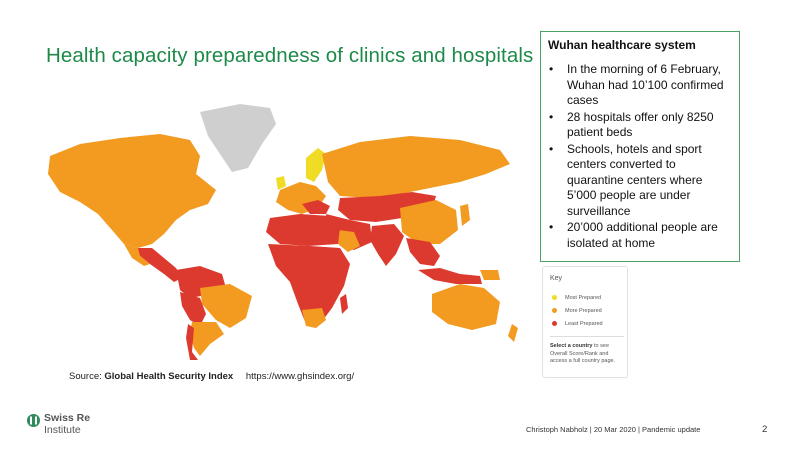 The width and height of the screenshot is (800, 450). I want to click on region-japan, so click(465, 215).